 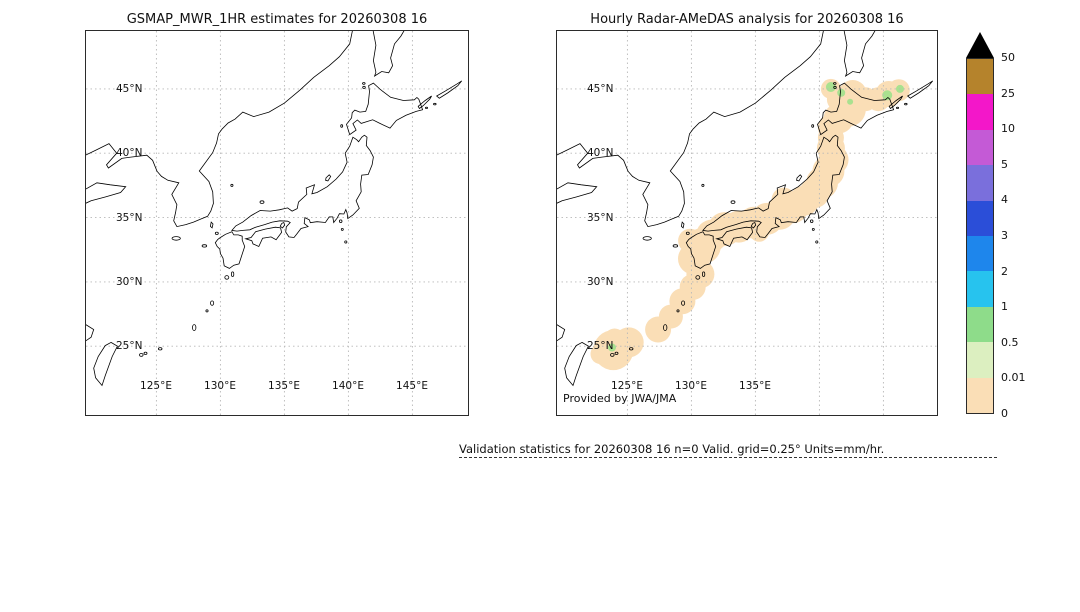 I want to click on precip-trace-blob, so click(x=614, y=338).